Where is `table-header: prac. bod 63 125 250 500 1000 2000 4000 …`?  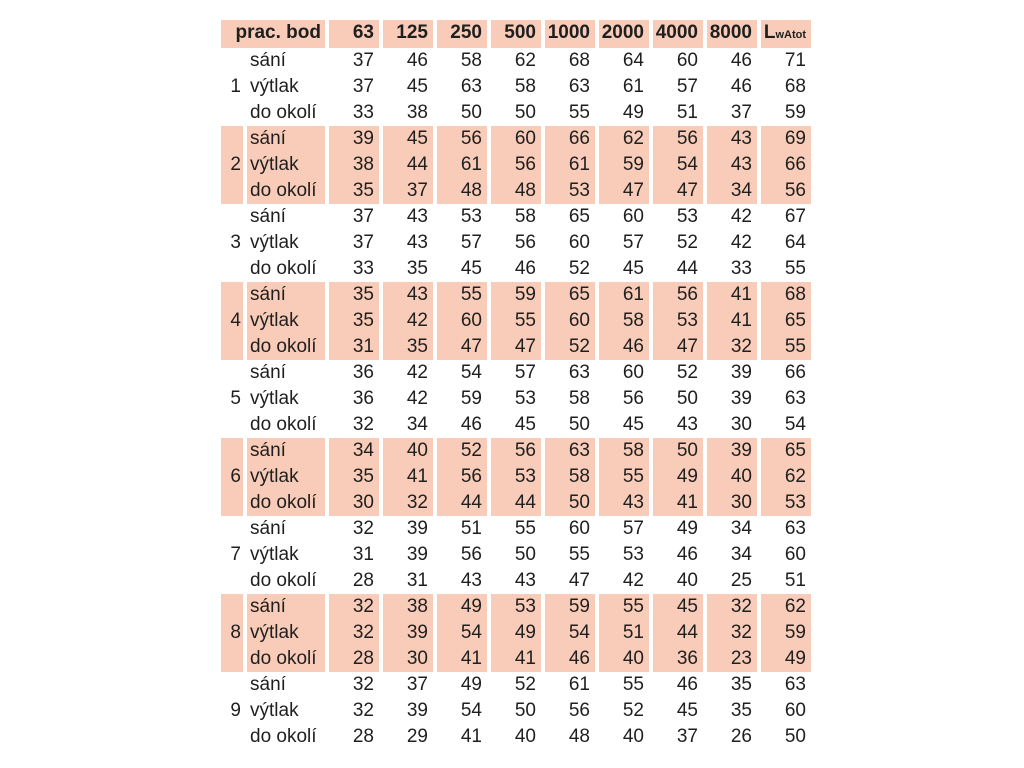 table-header: prac. bod 63 125 250 500 1000 2000 4000 … is located at coordinates (516, 34).